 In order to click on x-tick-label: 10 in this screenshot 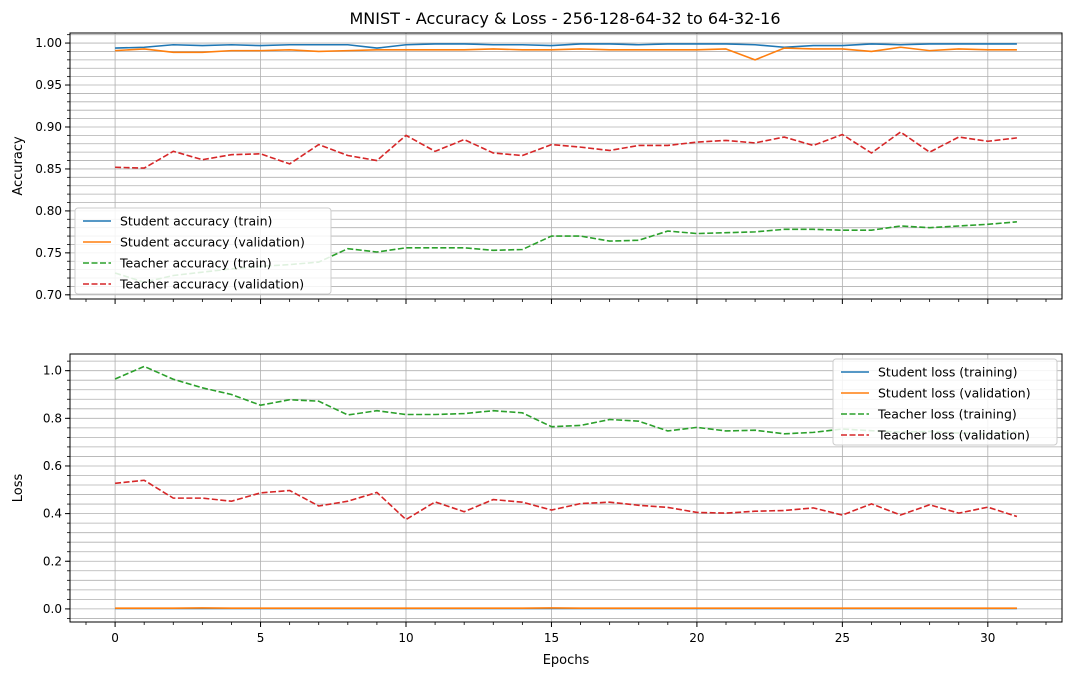, I will do `click(405, 638)`.